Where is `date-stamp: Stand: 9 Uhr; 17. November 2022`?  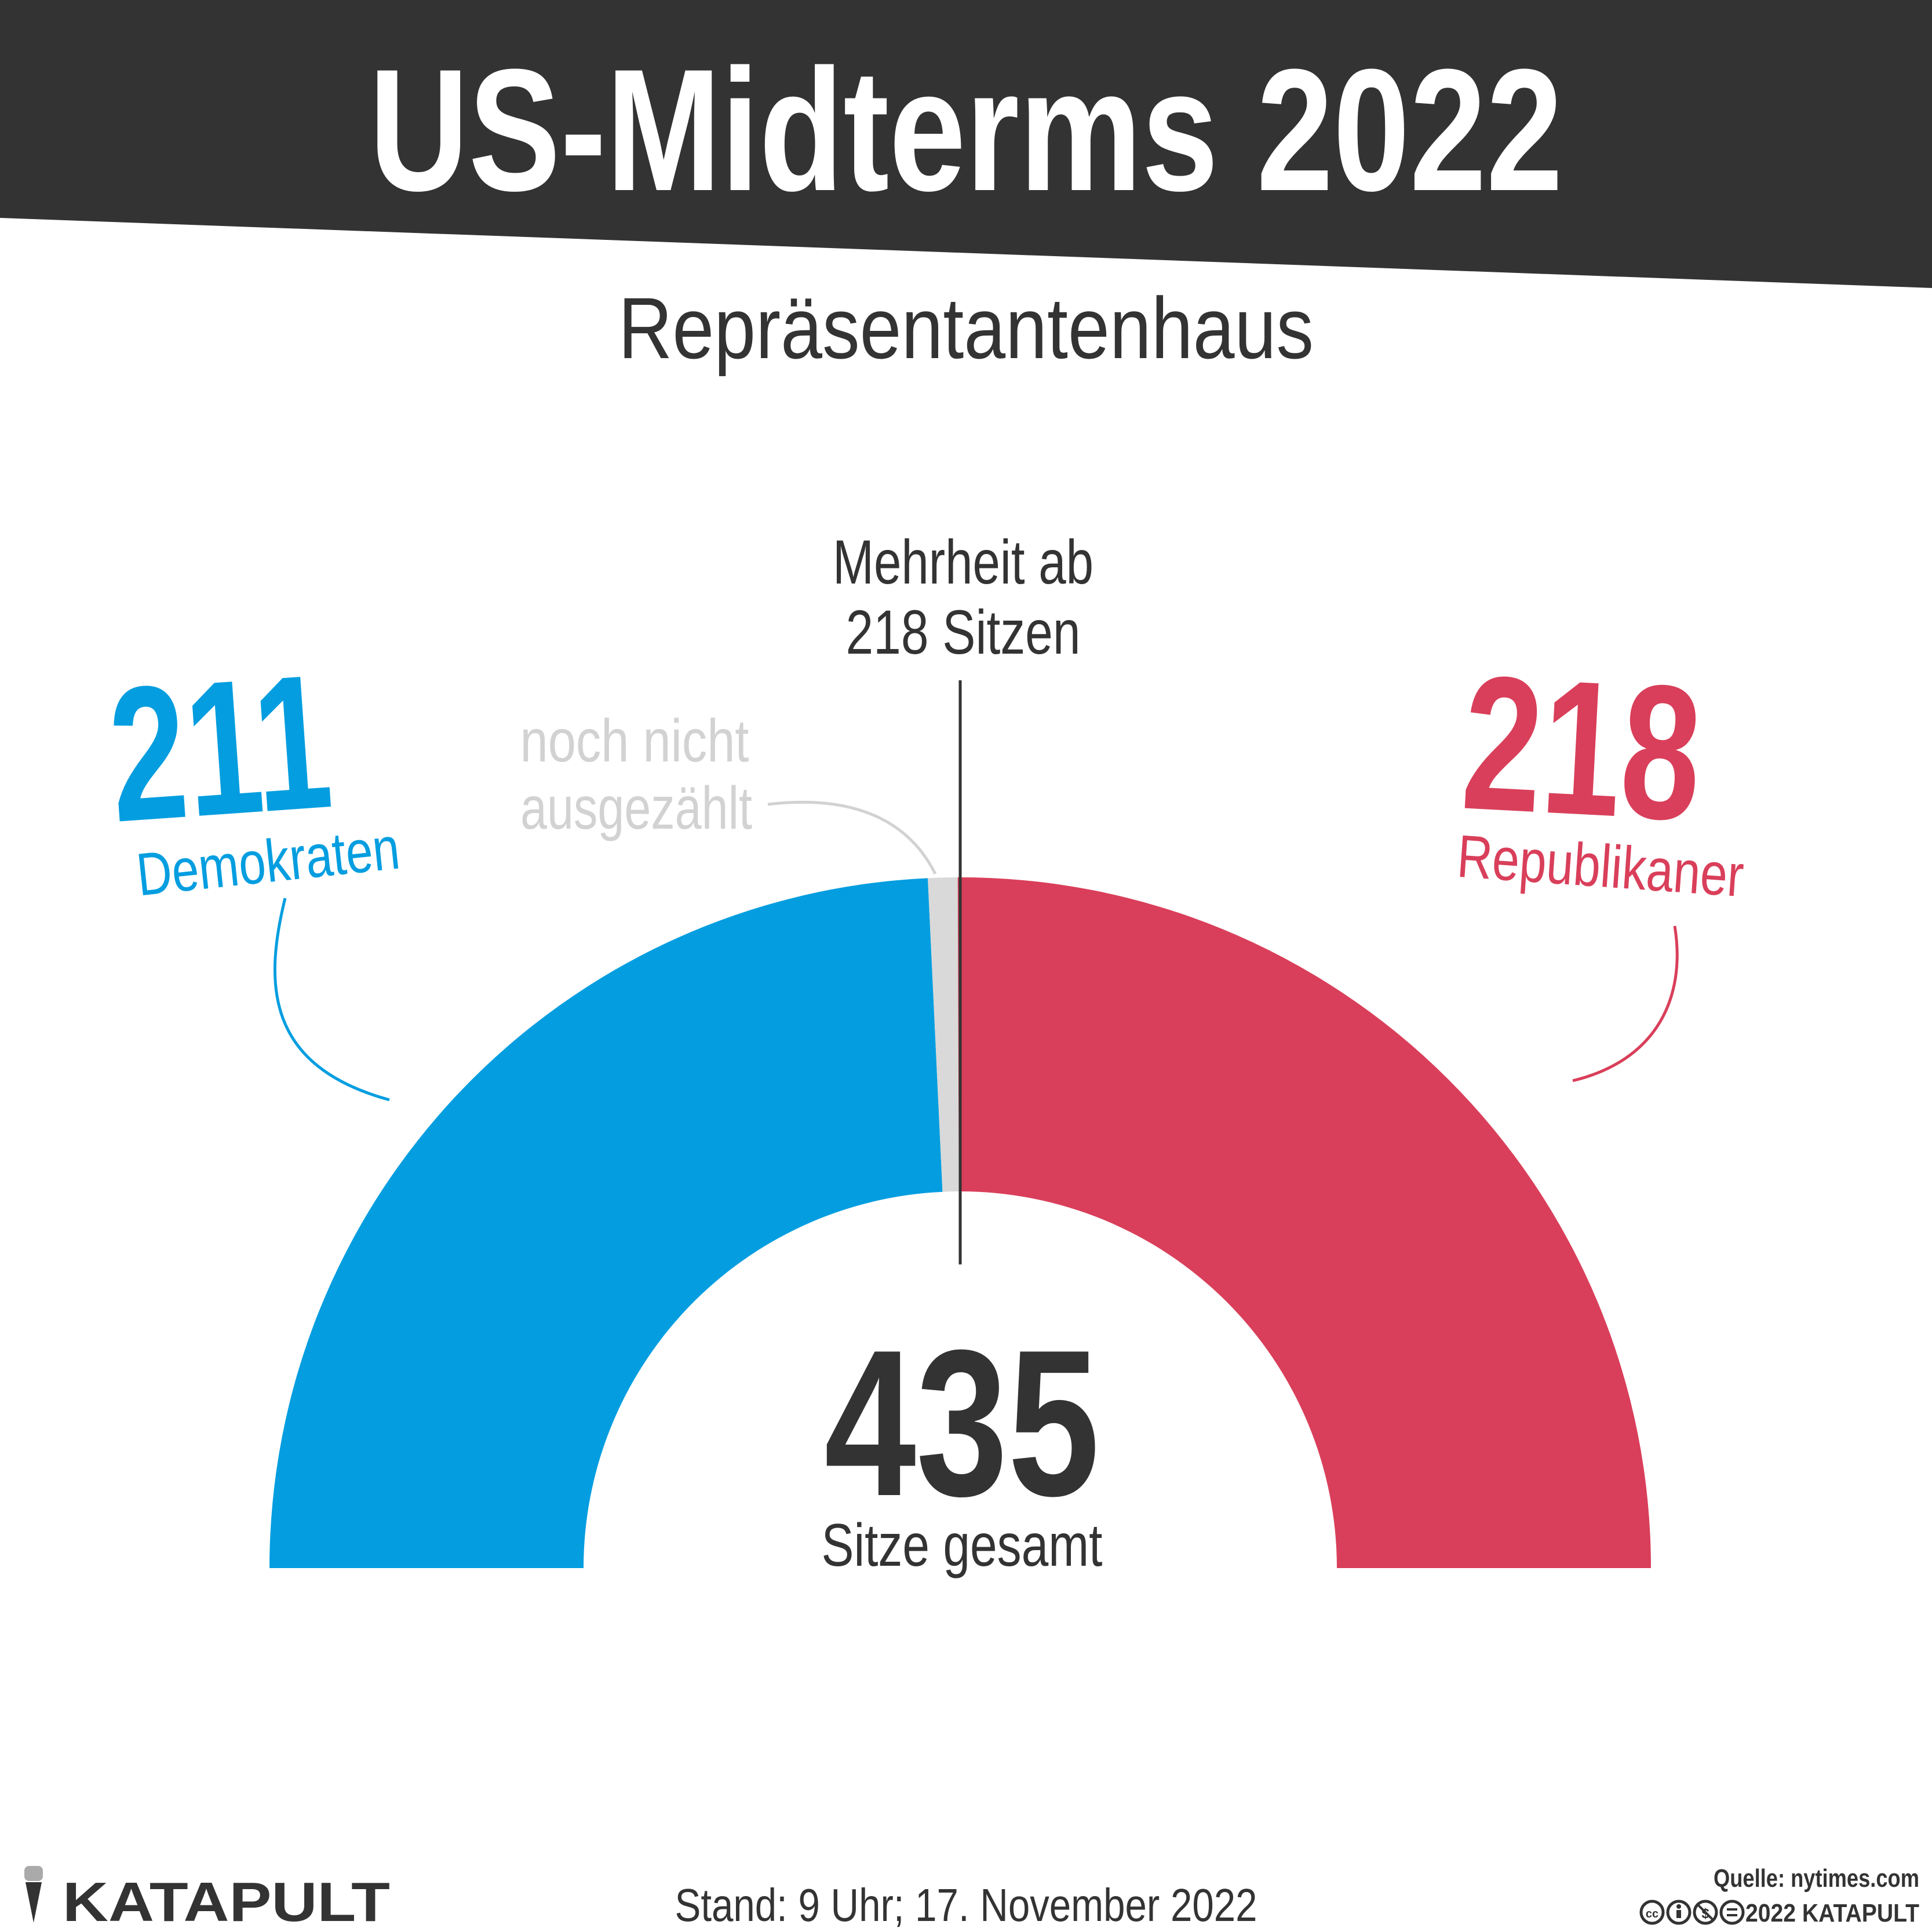
date-stamp: Stand: 9 Uhr; 17. November 2022 is located at coordinates (966, 1905).